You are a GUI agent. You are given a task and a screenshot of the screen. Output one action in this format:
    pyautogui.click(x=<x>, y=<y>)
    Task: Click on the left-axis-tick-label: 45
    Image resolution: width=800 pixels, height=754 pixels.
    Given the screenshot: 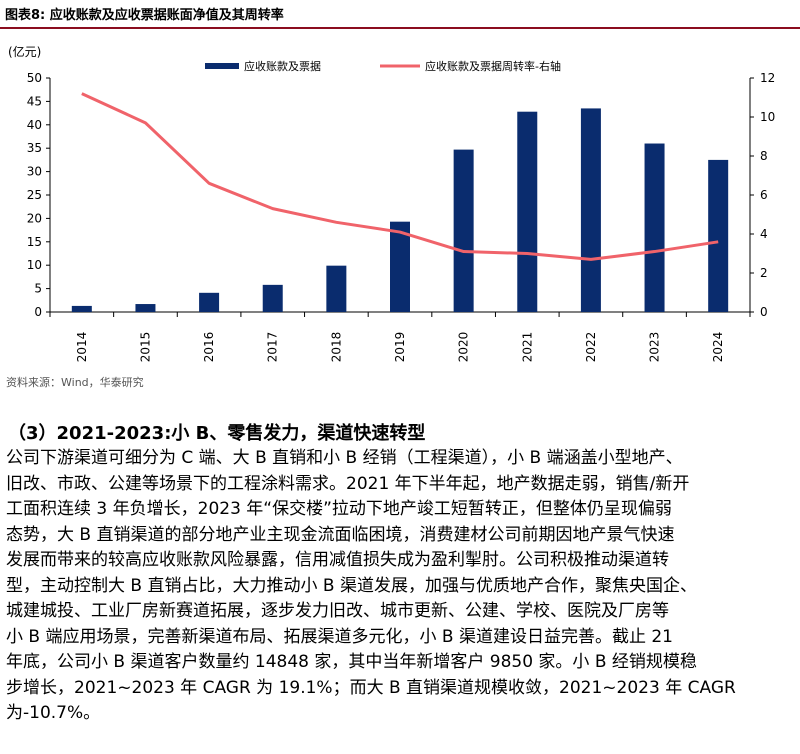 What is the action you would take?
    pyautogui.click(x=34, y=101)
    